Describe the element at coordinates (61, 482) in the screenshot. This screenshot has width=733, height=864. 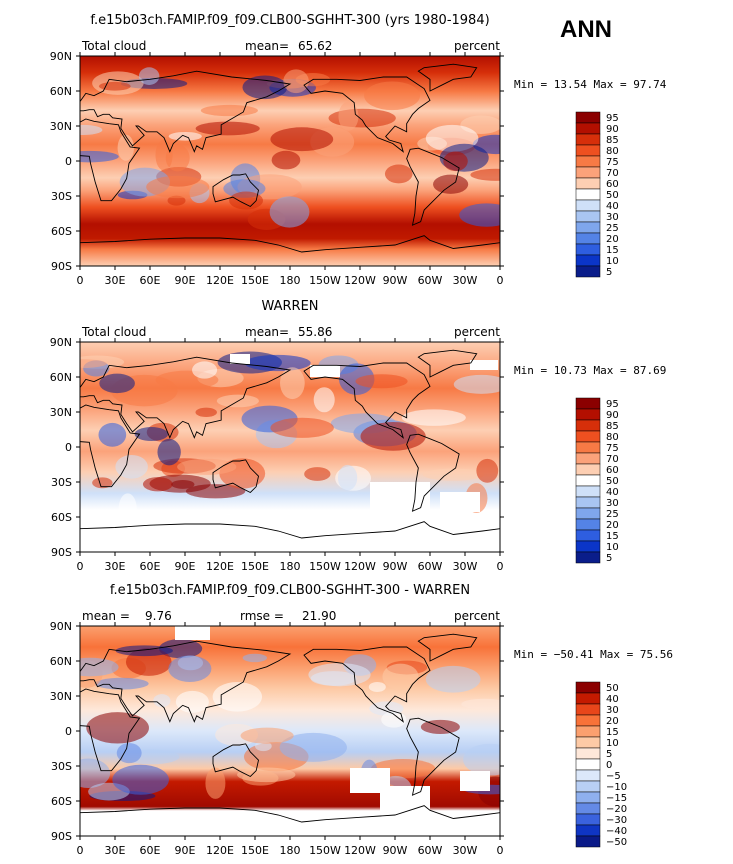
I see `lat-tick-label: 30S` at that location.